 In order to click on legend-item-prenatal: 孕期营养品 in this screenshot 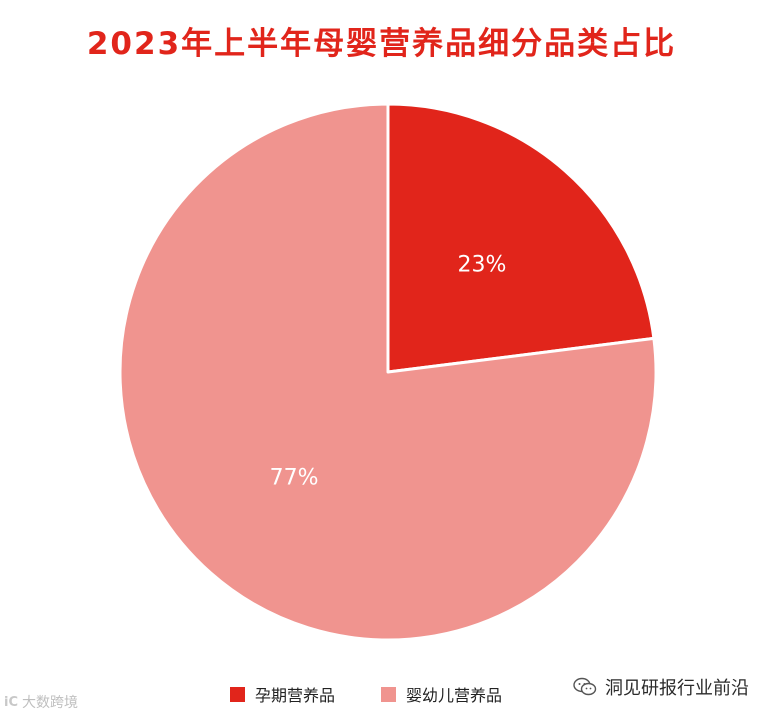, I will do `click(282, 694)`.